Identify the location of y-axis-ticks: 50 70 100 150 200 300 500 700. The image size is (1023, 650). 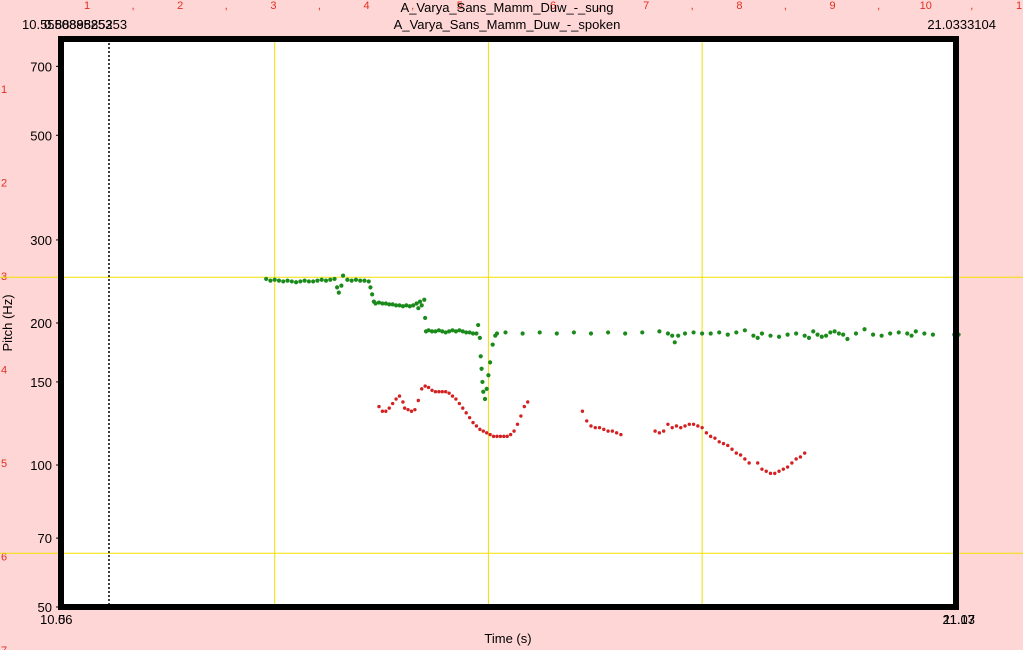
(45, 337).